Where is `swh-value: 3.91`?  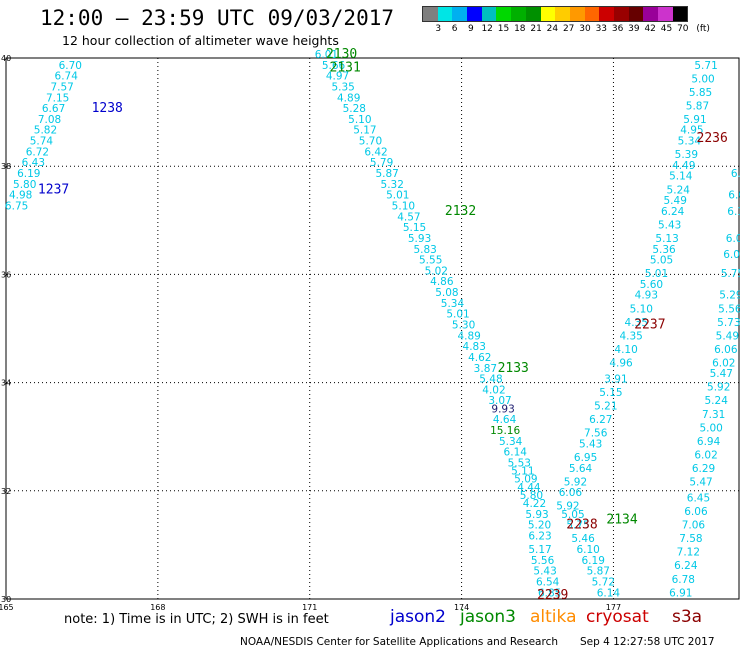
swh-value: 3.91 is located at coordinates (615, 380).